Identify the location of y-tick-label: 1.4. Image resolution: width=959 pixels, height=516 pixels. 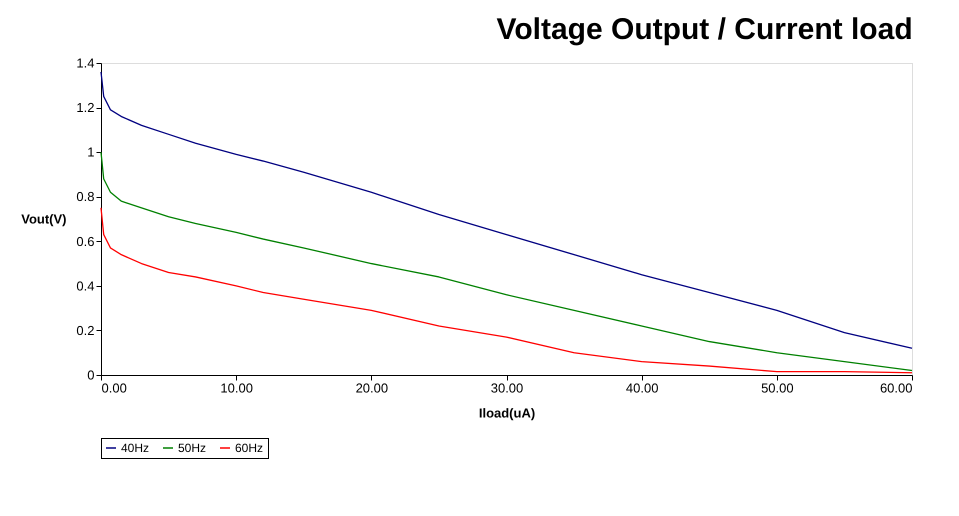
(85, 63).